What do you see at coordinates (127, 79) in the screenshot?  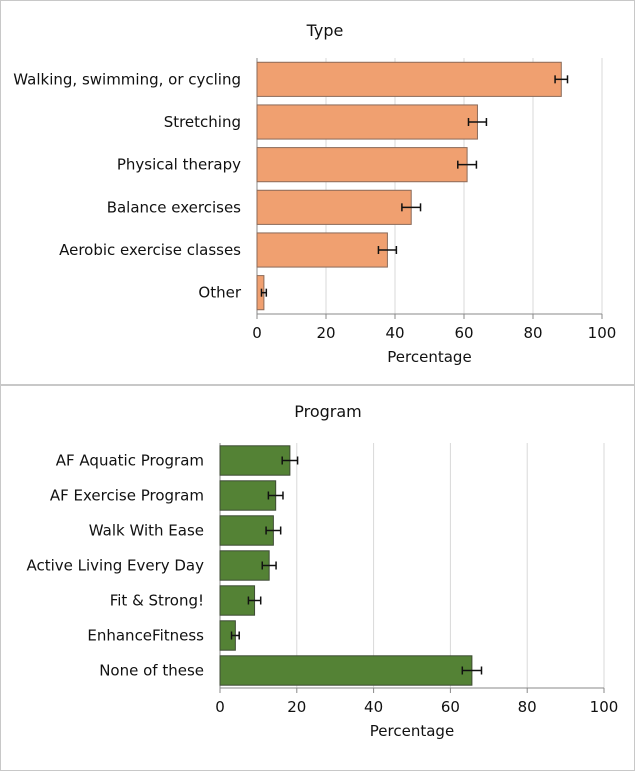 I see `category-label: Walking, swimming, or cycling` at bounding box center [127, 79].